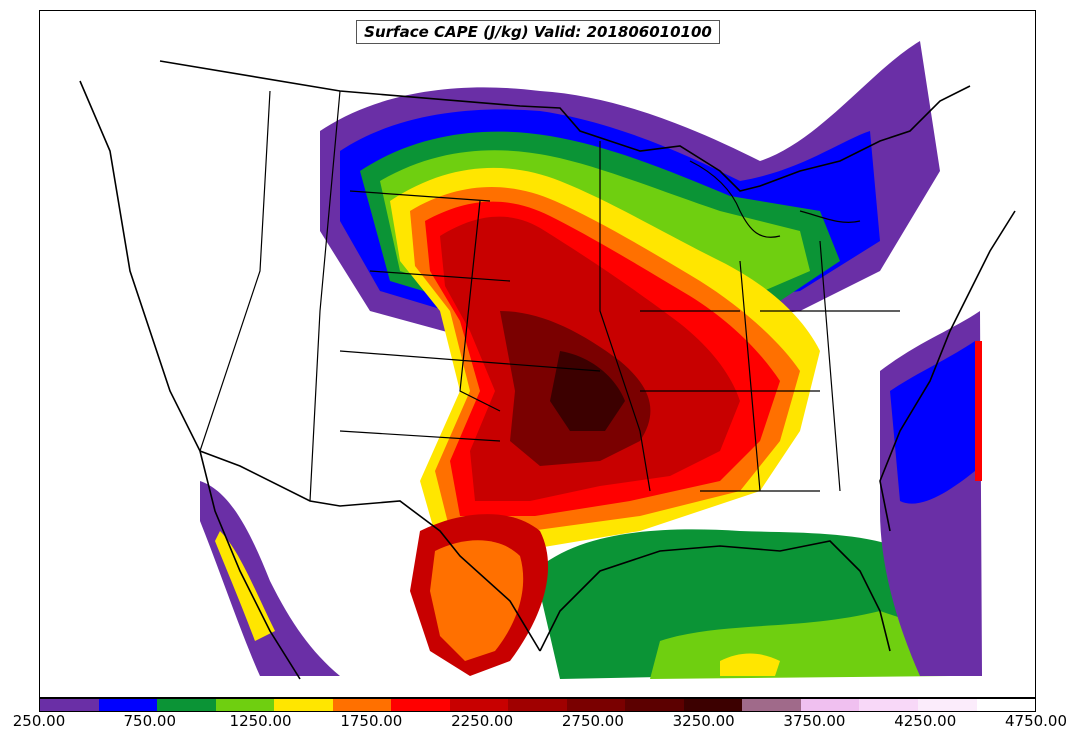  I want to click on us-canada-border, so click(565, 126).